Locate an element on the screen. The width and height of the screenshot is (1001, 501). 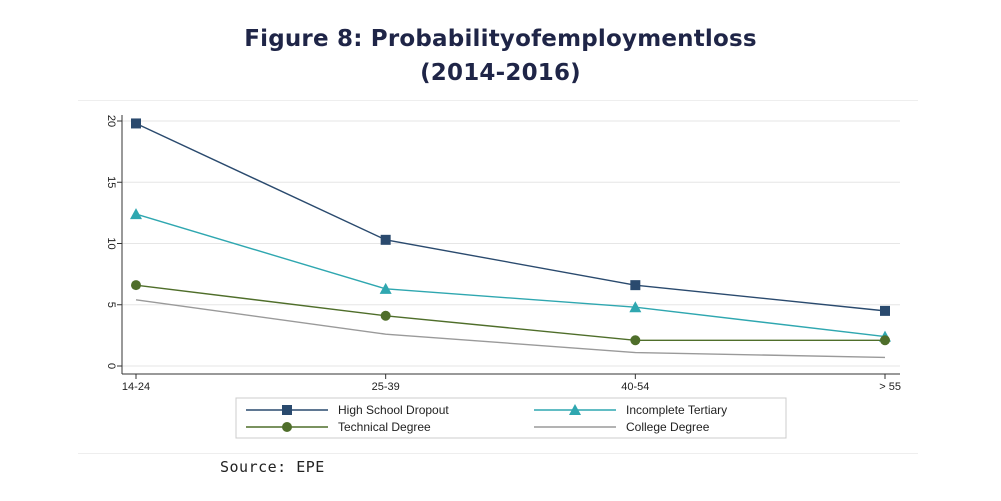
legend-label-college-degree: College Degree is located at coordinates (668, 427).